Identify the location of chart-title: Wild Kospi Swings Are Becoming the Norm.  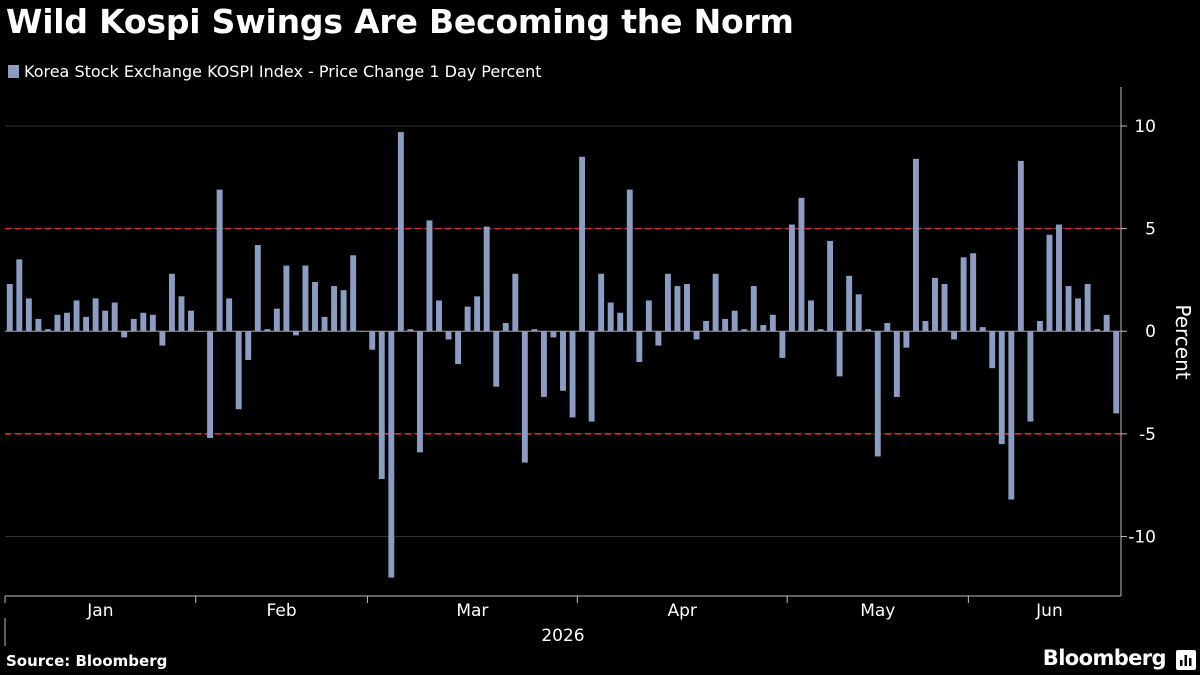
(400, 21).